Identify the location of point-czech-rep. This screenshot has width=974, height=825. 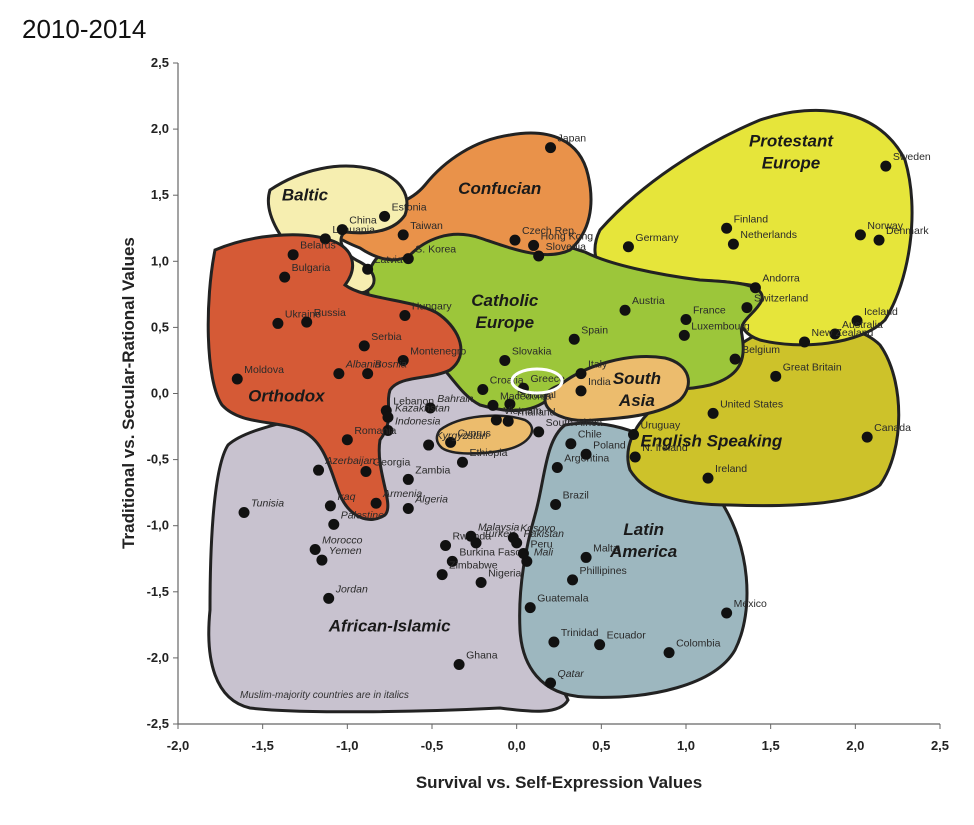
(515, 240).